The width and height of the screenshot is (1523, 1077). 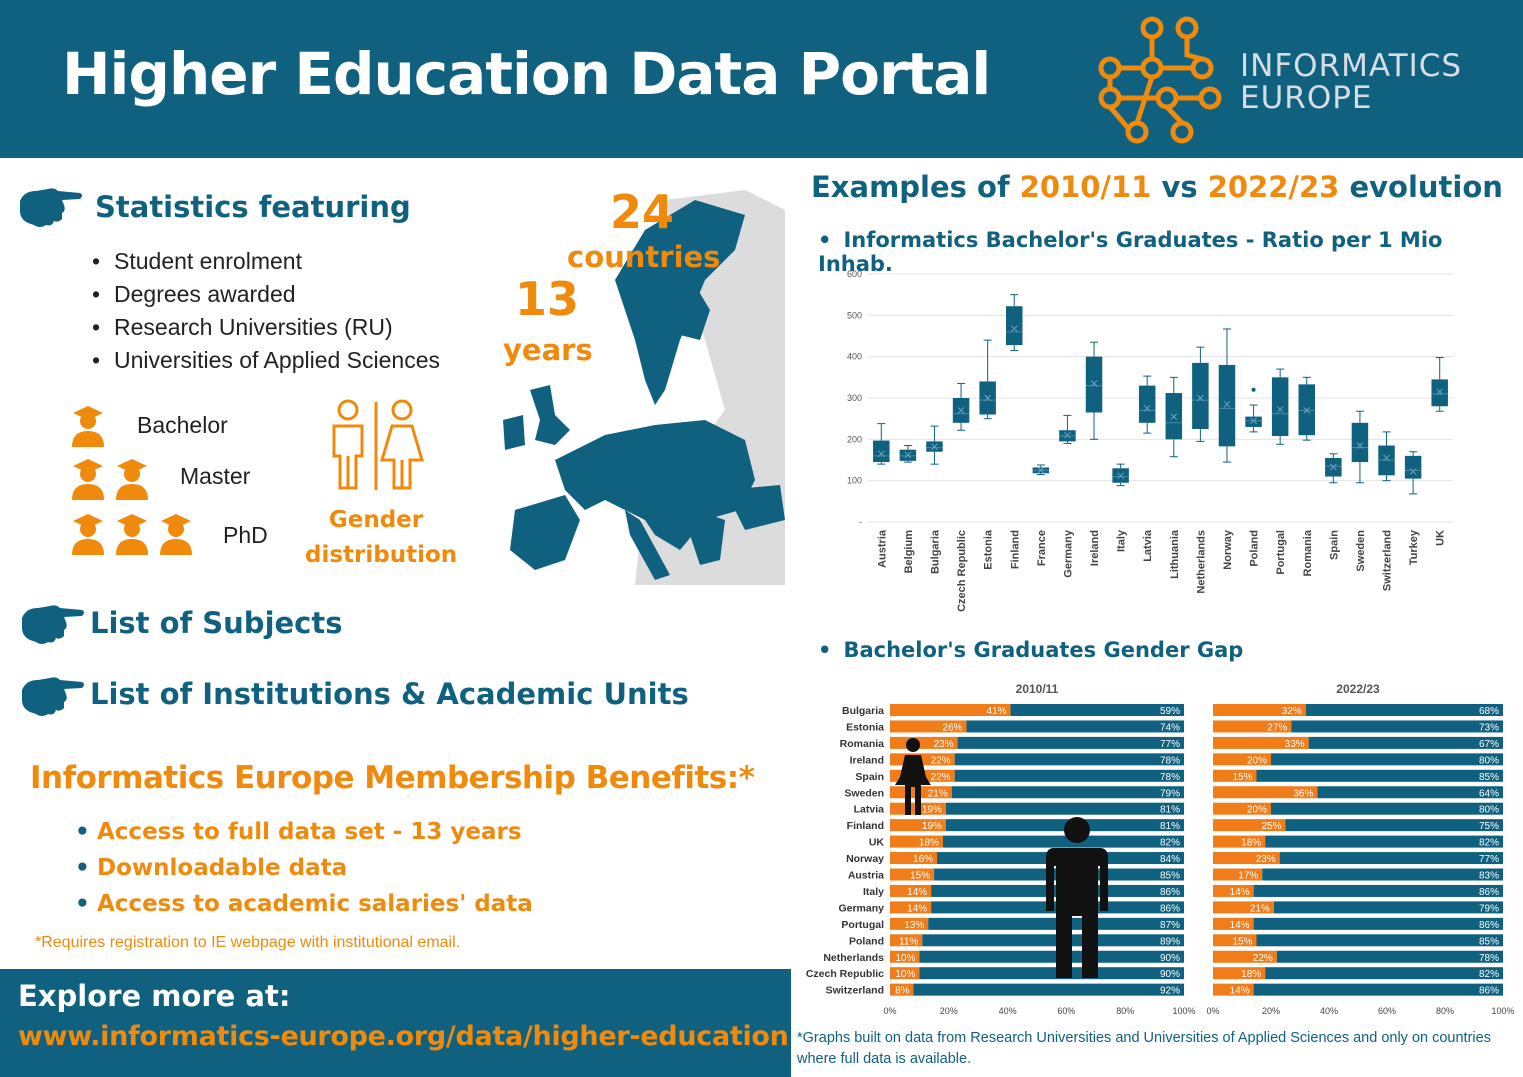 What do you see at coordinates (1170, 925) in the screenshot?
I see `bar-value-label: 87%` at bounding box center [1170, 925].